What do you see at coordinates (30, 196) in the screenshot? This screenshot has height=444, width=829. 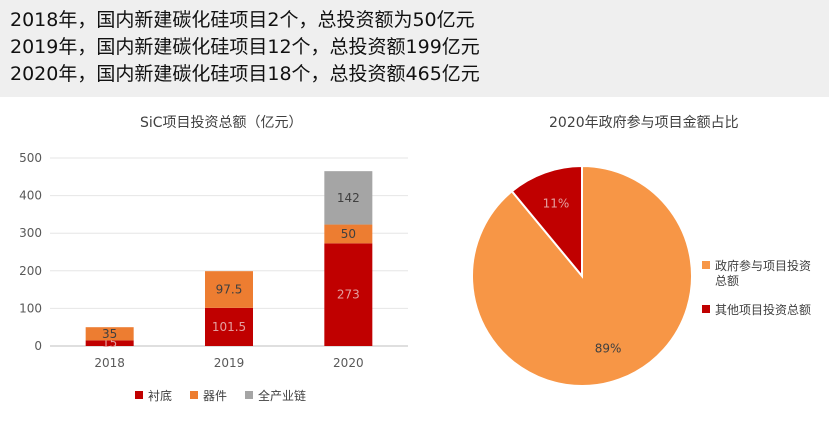 I see `y-tick-label: 400` at bounding box center [30, 196].